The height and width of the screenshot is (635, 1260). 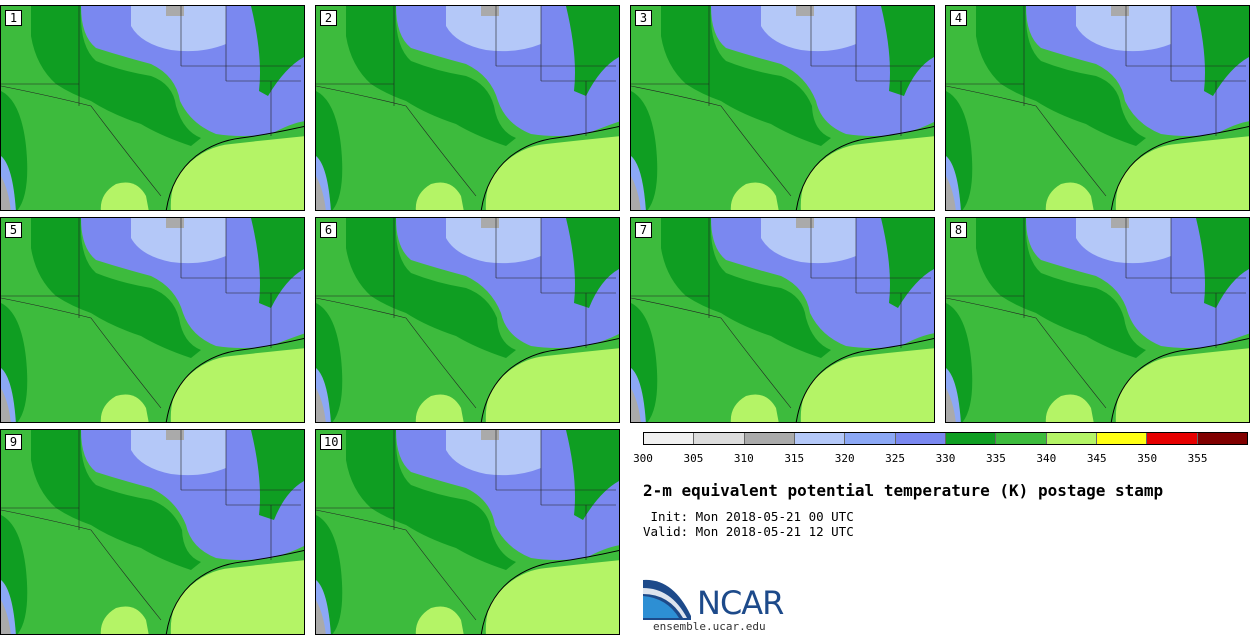 What do you see at coordinates (844, 458) in the screenshot?
I see `colorbar-tick-label: 320` at bounding box center [844, 458].